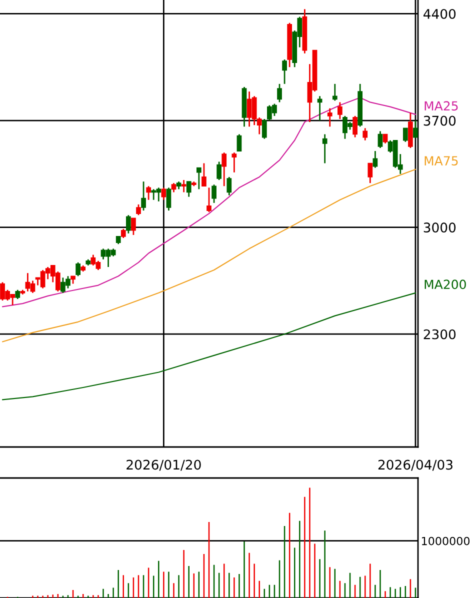 The width and height of the screenshot is (472, 598). I want to click on series-label: MA200, so click(445, 285).